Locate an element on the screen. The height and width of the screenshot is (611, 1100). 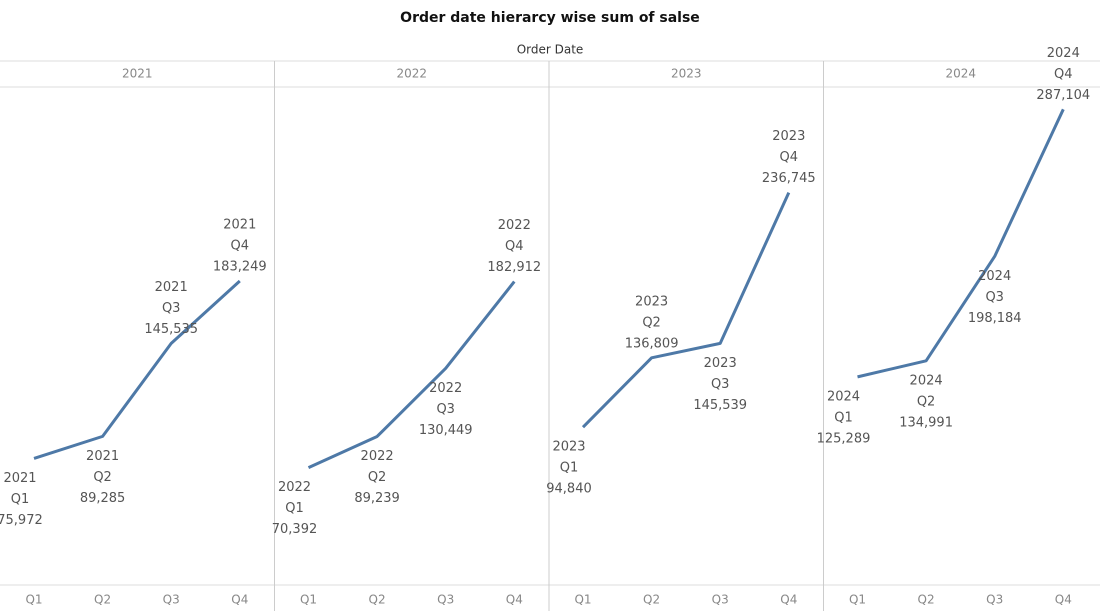
data-label: 125,289 is located at coordinates (844, 438).